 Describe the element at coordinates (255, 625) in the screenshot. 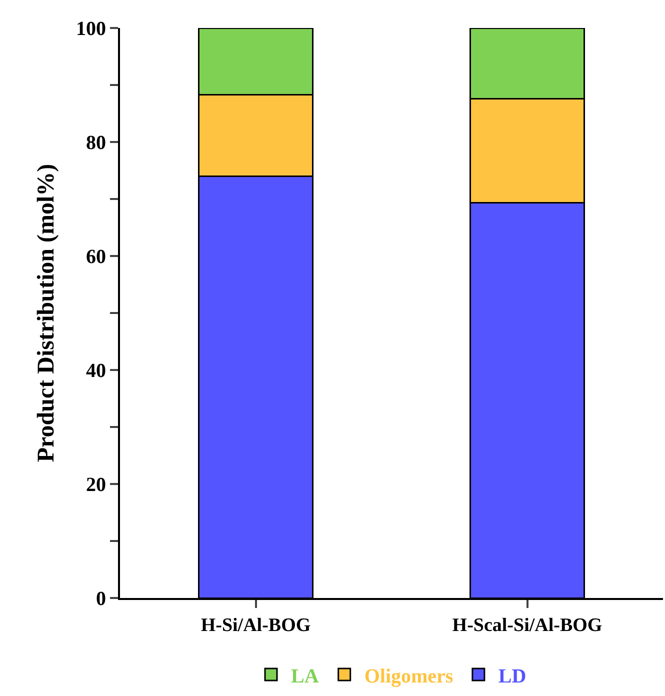

I see `x-tick-label: H-Si/Al-BOG` at that location.